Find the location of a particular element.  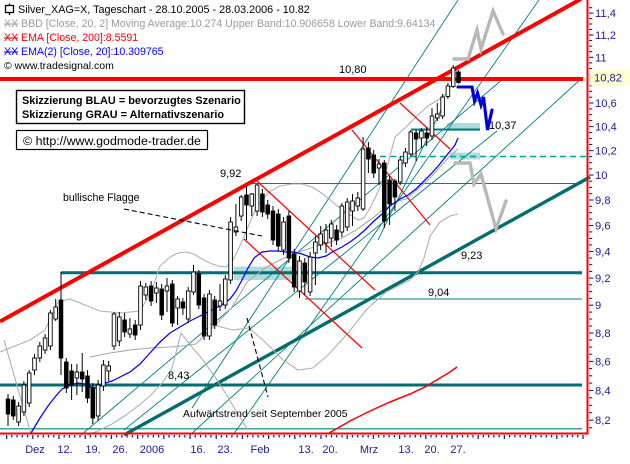

svg-text: 9,8 is located at coordinates (603, 201).